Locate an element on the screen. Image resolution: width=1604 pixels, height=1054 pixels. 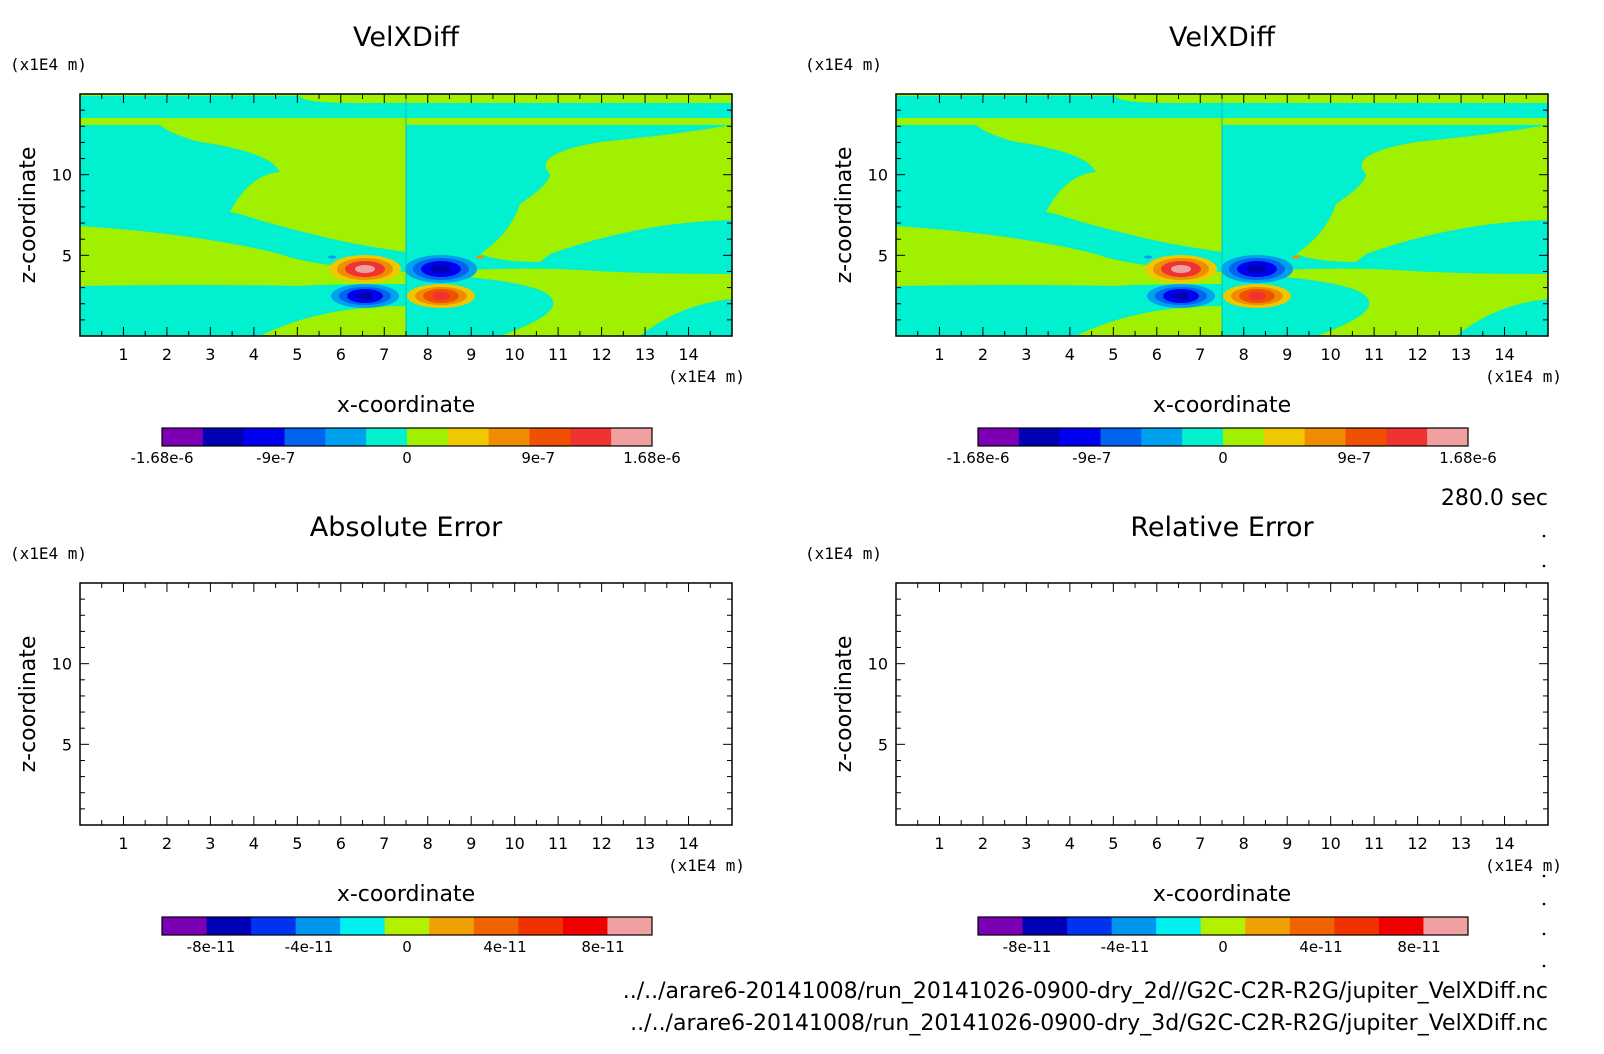
colorbar-tick-label: 1.68e-6 is located at coordinates (652, 458).